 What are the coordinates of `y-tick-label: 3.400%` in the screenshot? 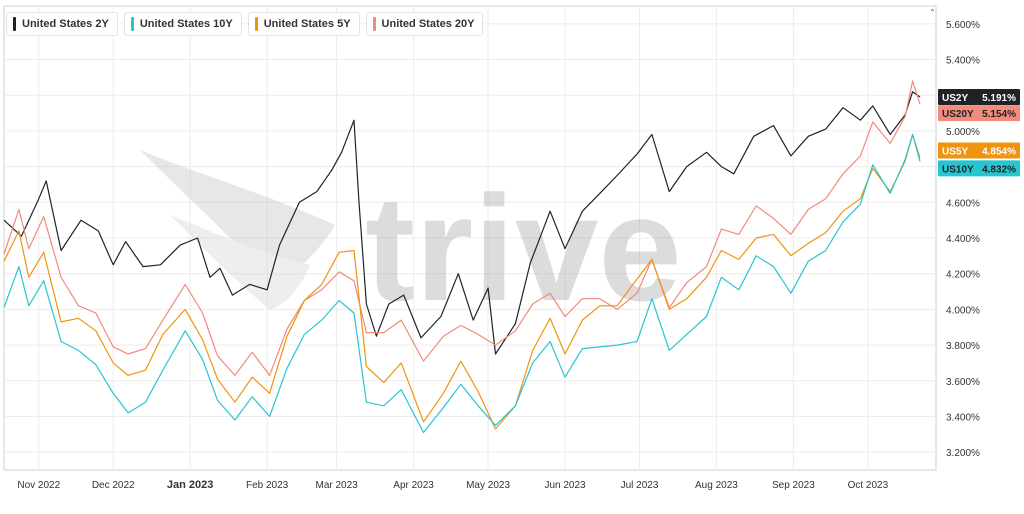 It's located at (963, 417).